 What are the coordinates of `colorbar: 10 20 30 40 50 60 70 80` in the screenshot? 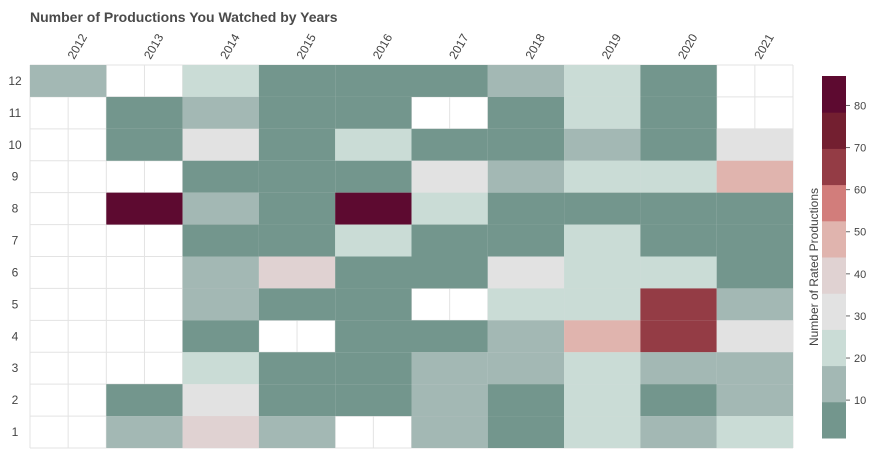 It's located at (844, 257).